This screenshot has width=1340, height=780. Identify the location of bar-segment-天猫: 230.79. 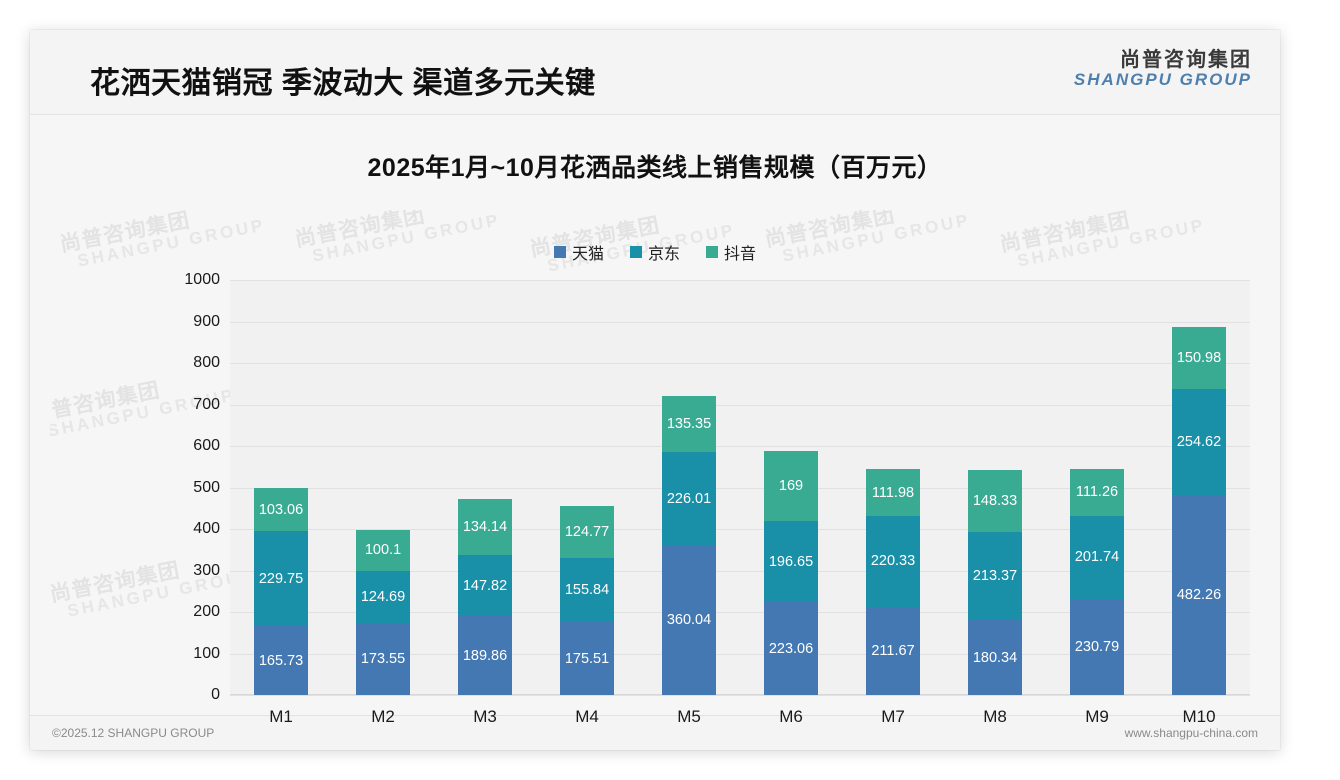
(1097, 647).